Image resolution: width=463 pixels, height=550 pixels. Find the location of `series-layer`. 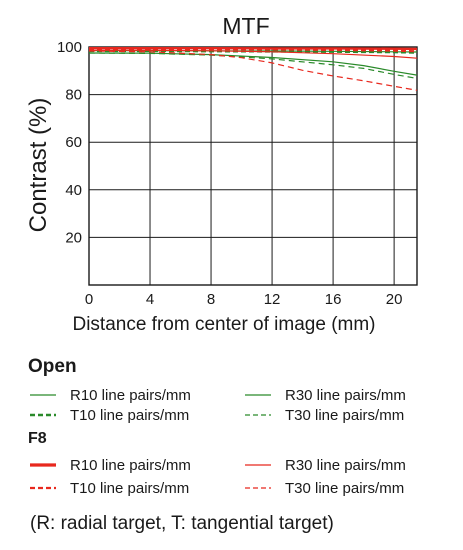

series-layer is located at coordinates (253, 69).